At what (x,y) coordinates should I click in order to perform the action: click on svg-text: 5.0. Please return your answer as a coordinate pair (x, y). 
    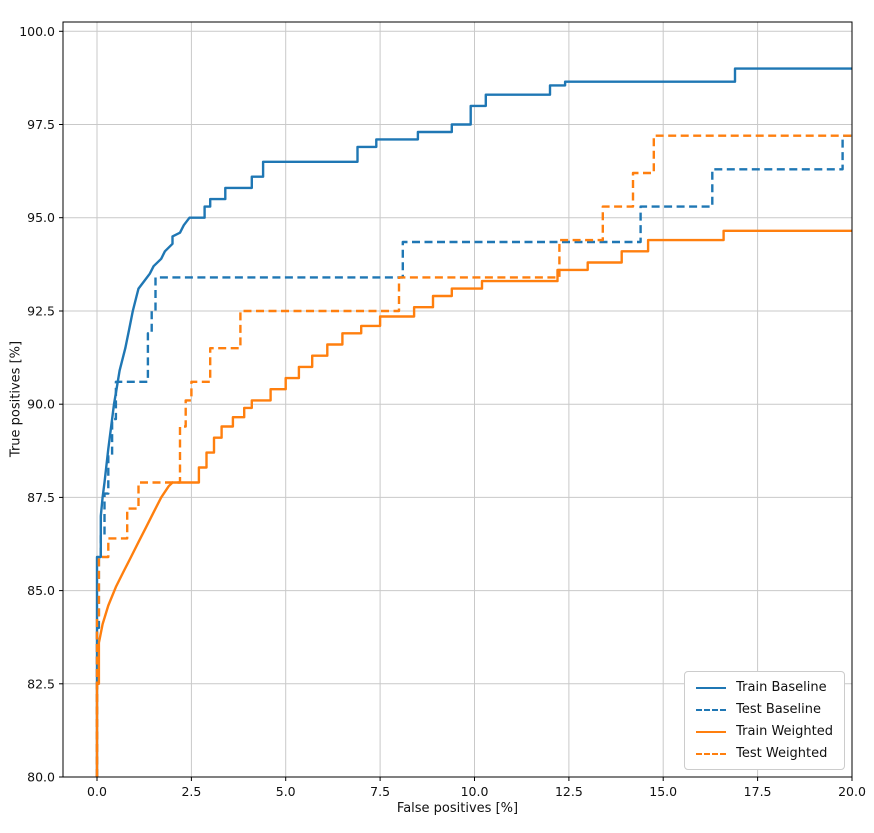
    Looking at the image, I should click on (286, 791).